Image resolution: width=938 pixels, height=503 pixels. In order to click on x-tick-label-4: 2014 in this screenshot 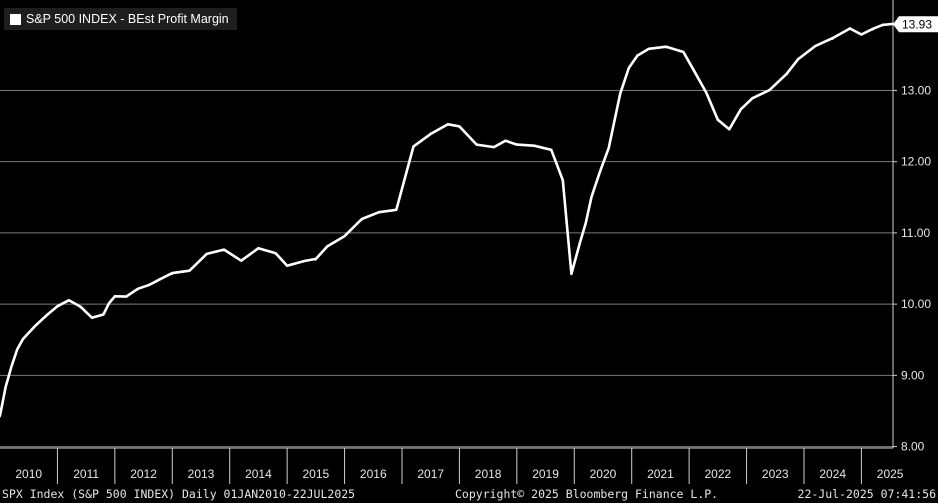, I will do `click(258, 474)`.